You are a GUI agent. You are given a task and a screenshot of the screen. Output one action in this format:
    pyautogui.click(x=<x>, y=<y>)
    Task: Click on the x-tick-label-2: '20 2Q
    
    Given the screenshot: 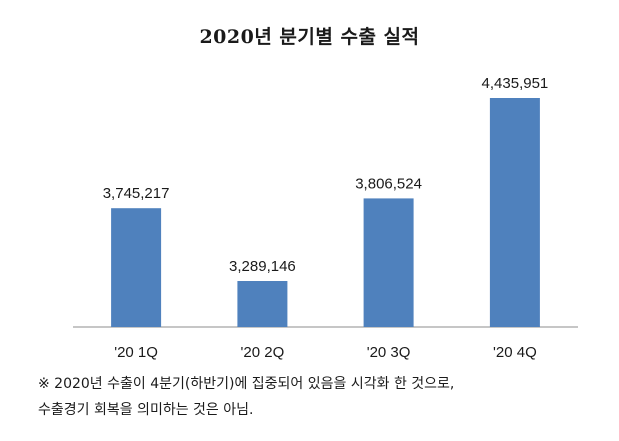 What is the action you would take?
    pyautogui.click(x=263, y=352)
    